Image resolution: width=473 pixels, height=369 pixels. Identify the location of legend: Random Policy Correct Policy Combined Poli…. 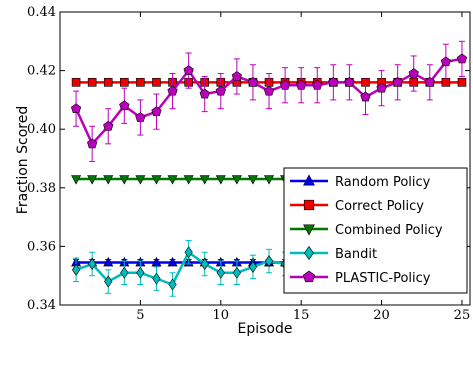
(375, 230).